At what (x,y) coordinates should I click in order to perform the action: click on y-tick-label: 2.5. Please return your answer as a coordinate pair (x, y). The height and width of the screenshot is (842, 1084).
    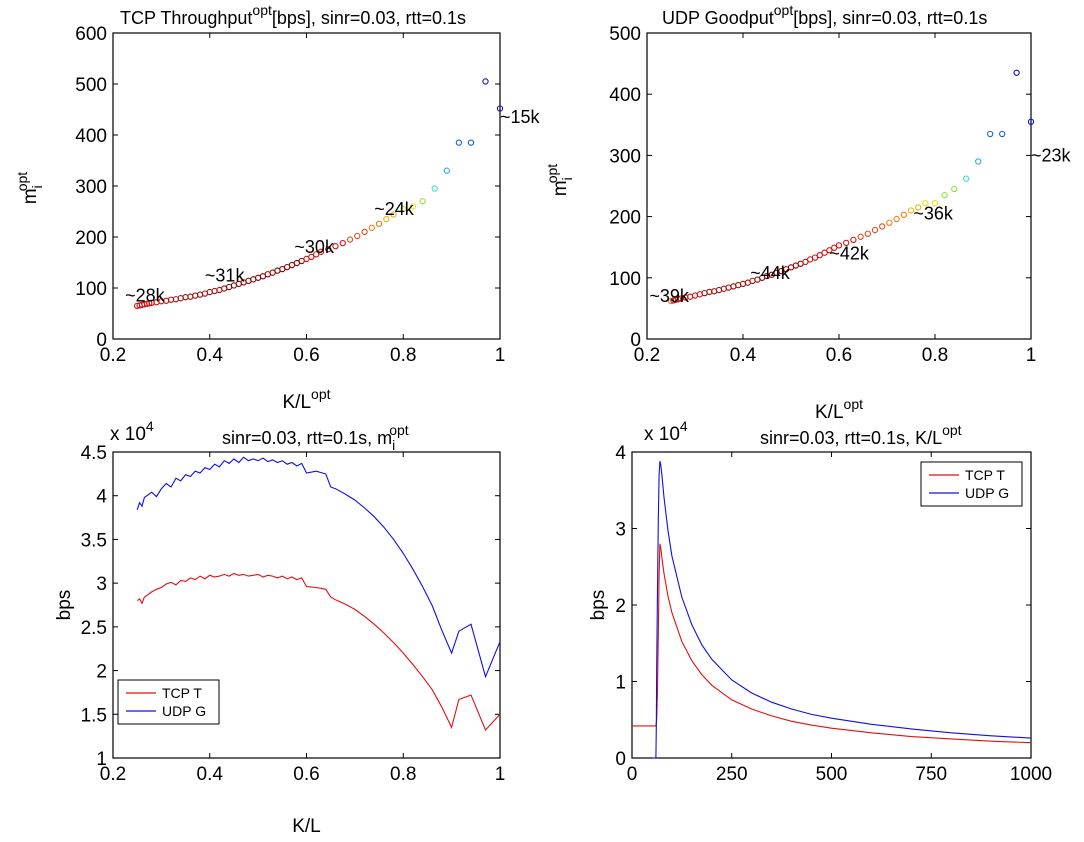
    Looking at the image, I should click on (94, 628).